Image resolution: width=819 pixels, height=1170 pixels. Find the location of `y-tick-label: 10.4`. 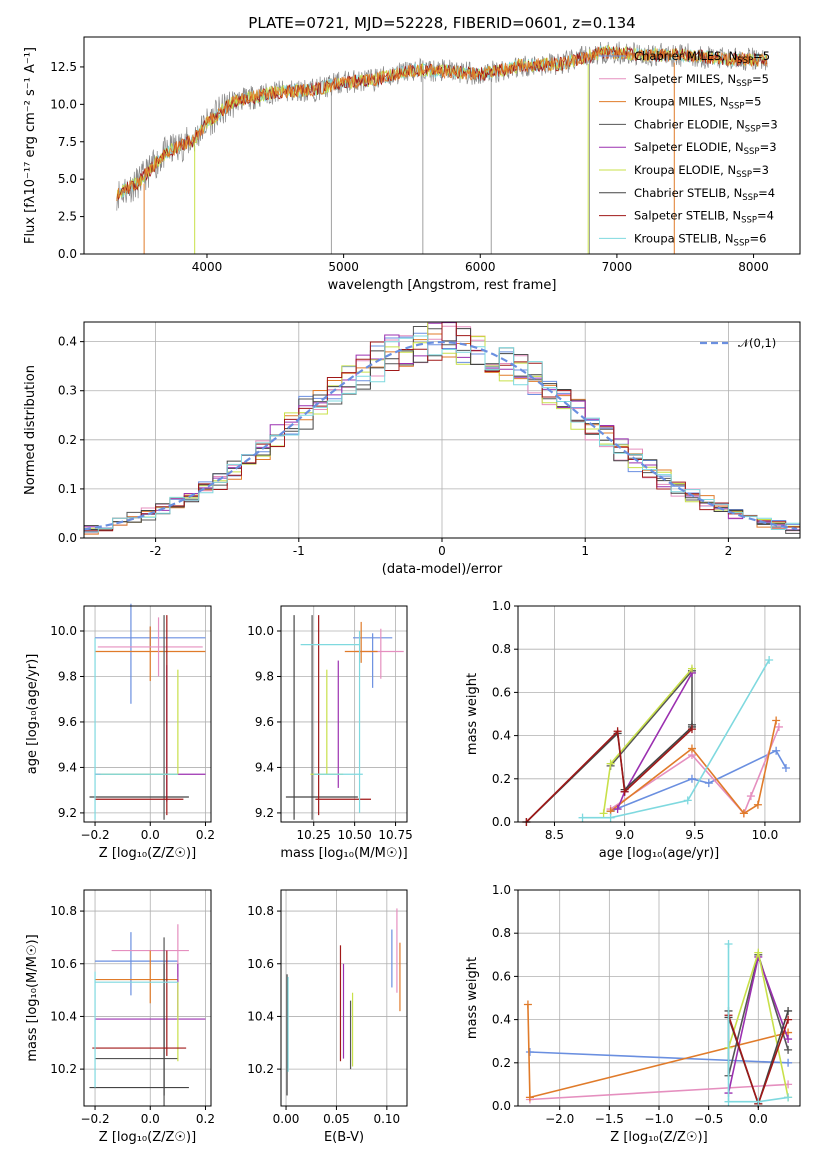

y-tick-label: 10.4 is located at coordinates (260, 1016).